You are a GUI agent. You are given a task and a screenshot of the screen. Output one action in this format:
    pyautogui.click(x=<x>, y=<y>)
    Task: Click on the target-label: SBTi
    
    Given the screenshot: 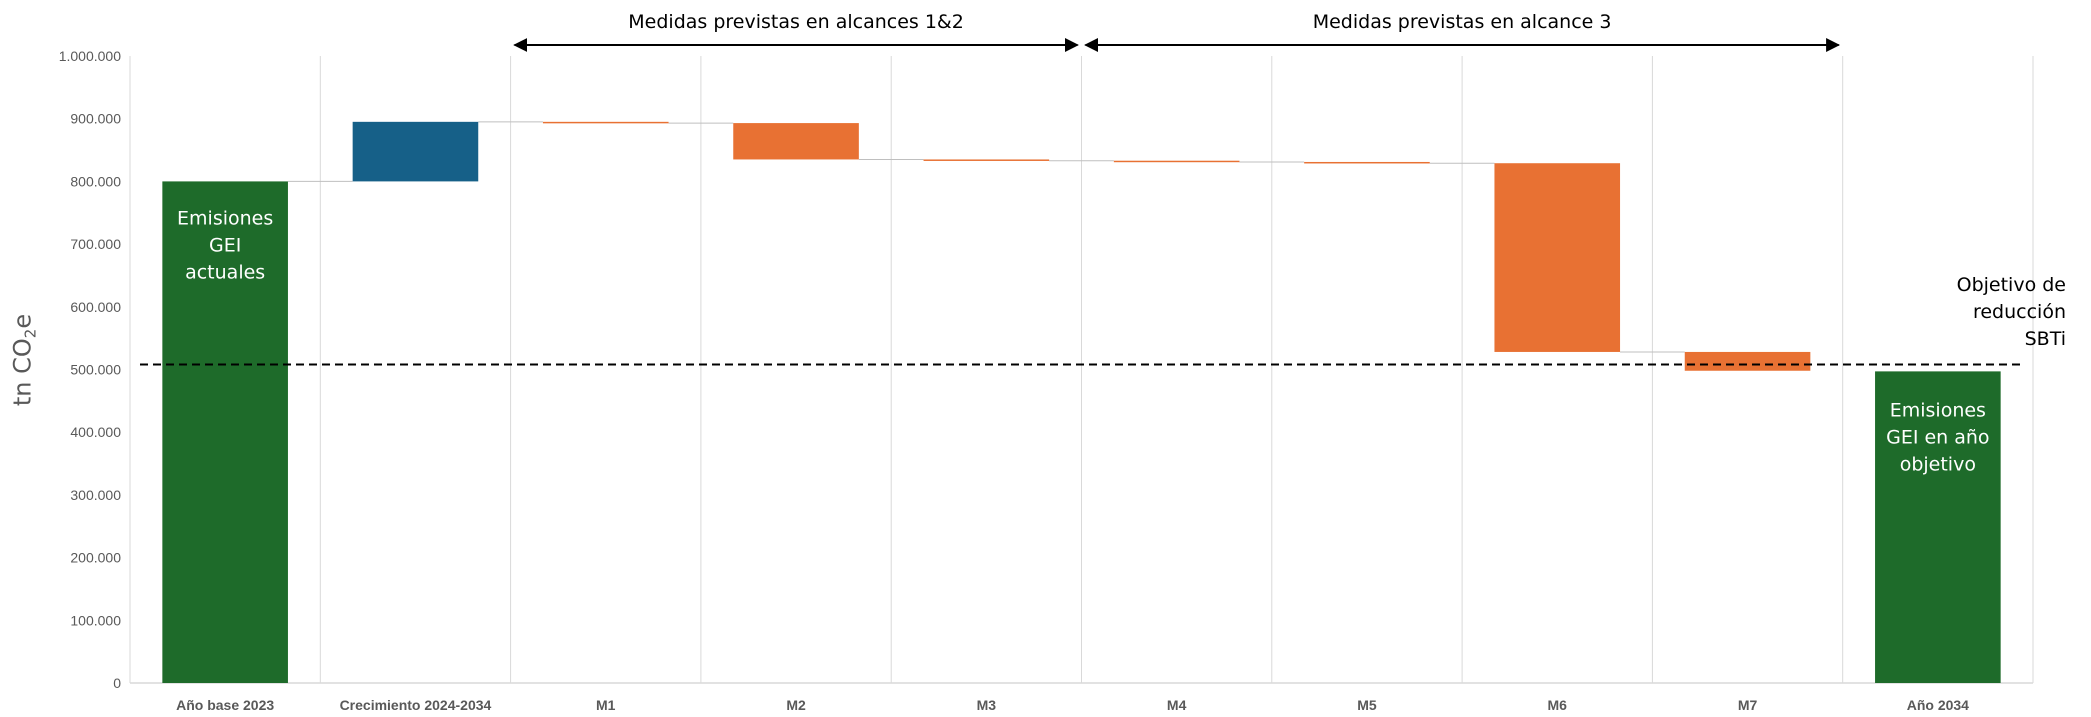 What is the action you would take?
    pyautogui.click(x=2045, y=339)
    